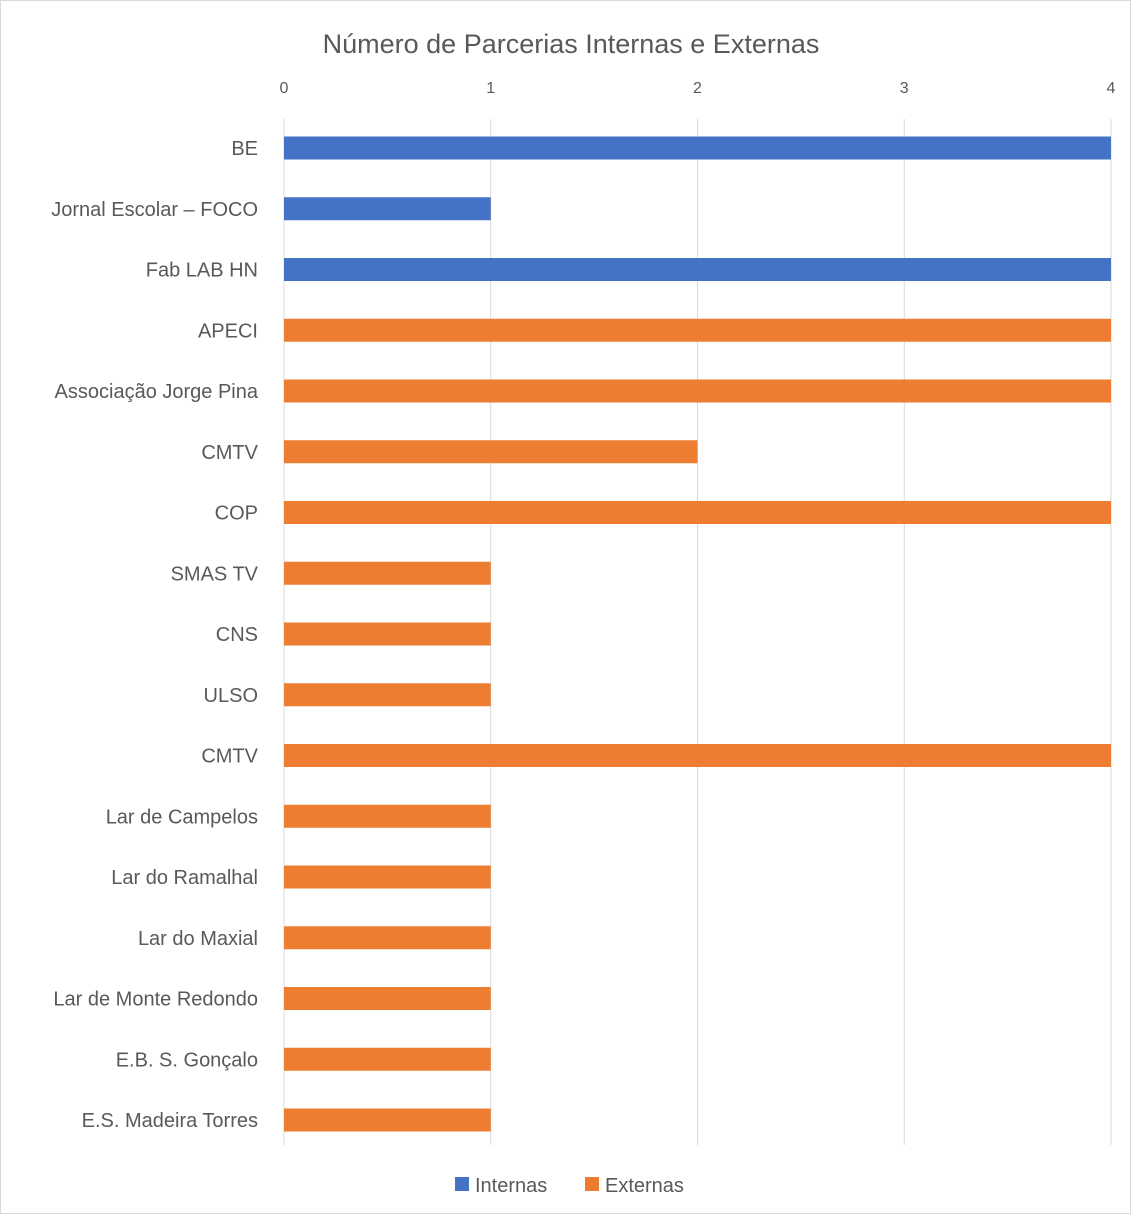 The height and width of the screenshot is (1215, 1131). I want to click on category-label: BE, so click(244, 149).